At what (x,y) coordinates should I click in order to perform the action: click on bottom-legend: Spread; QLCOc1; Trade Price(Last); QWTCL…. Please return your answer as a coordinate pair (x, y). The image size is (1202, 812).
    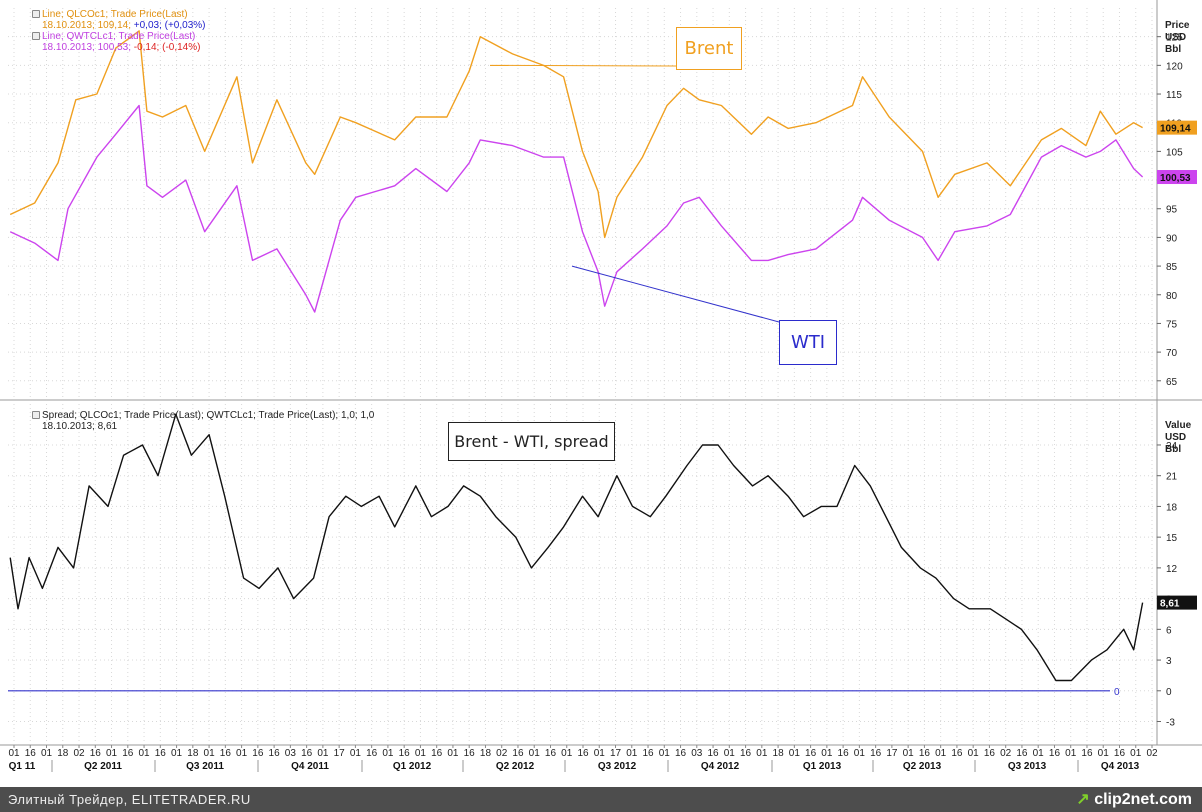
    Looking at the image, I should click on (203, 421).